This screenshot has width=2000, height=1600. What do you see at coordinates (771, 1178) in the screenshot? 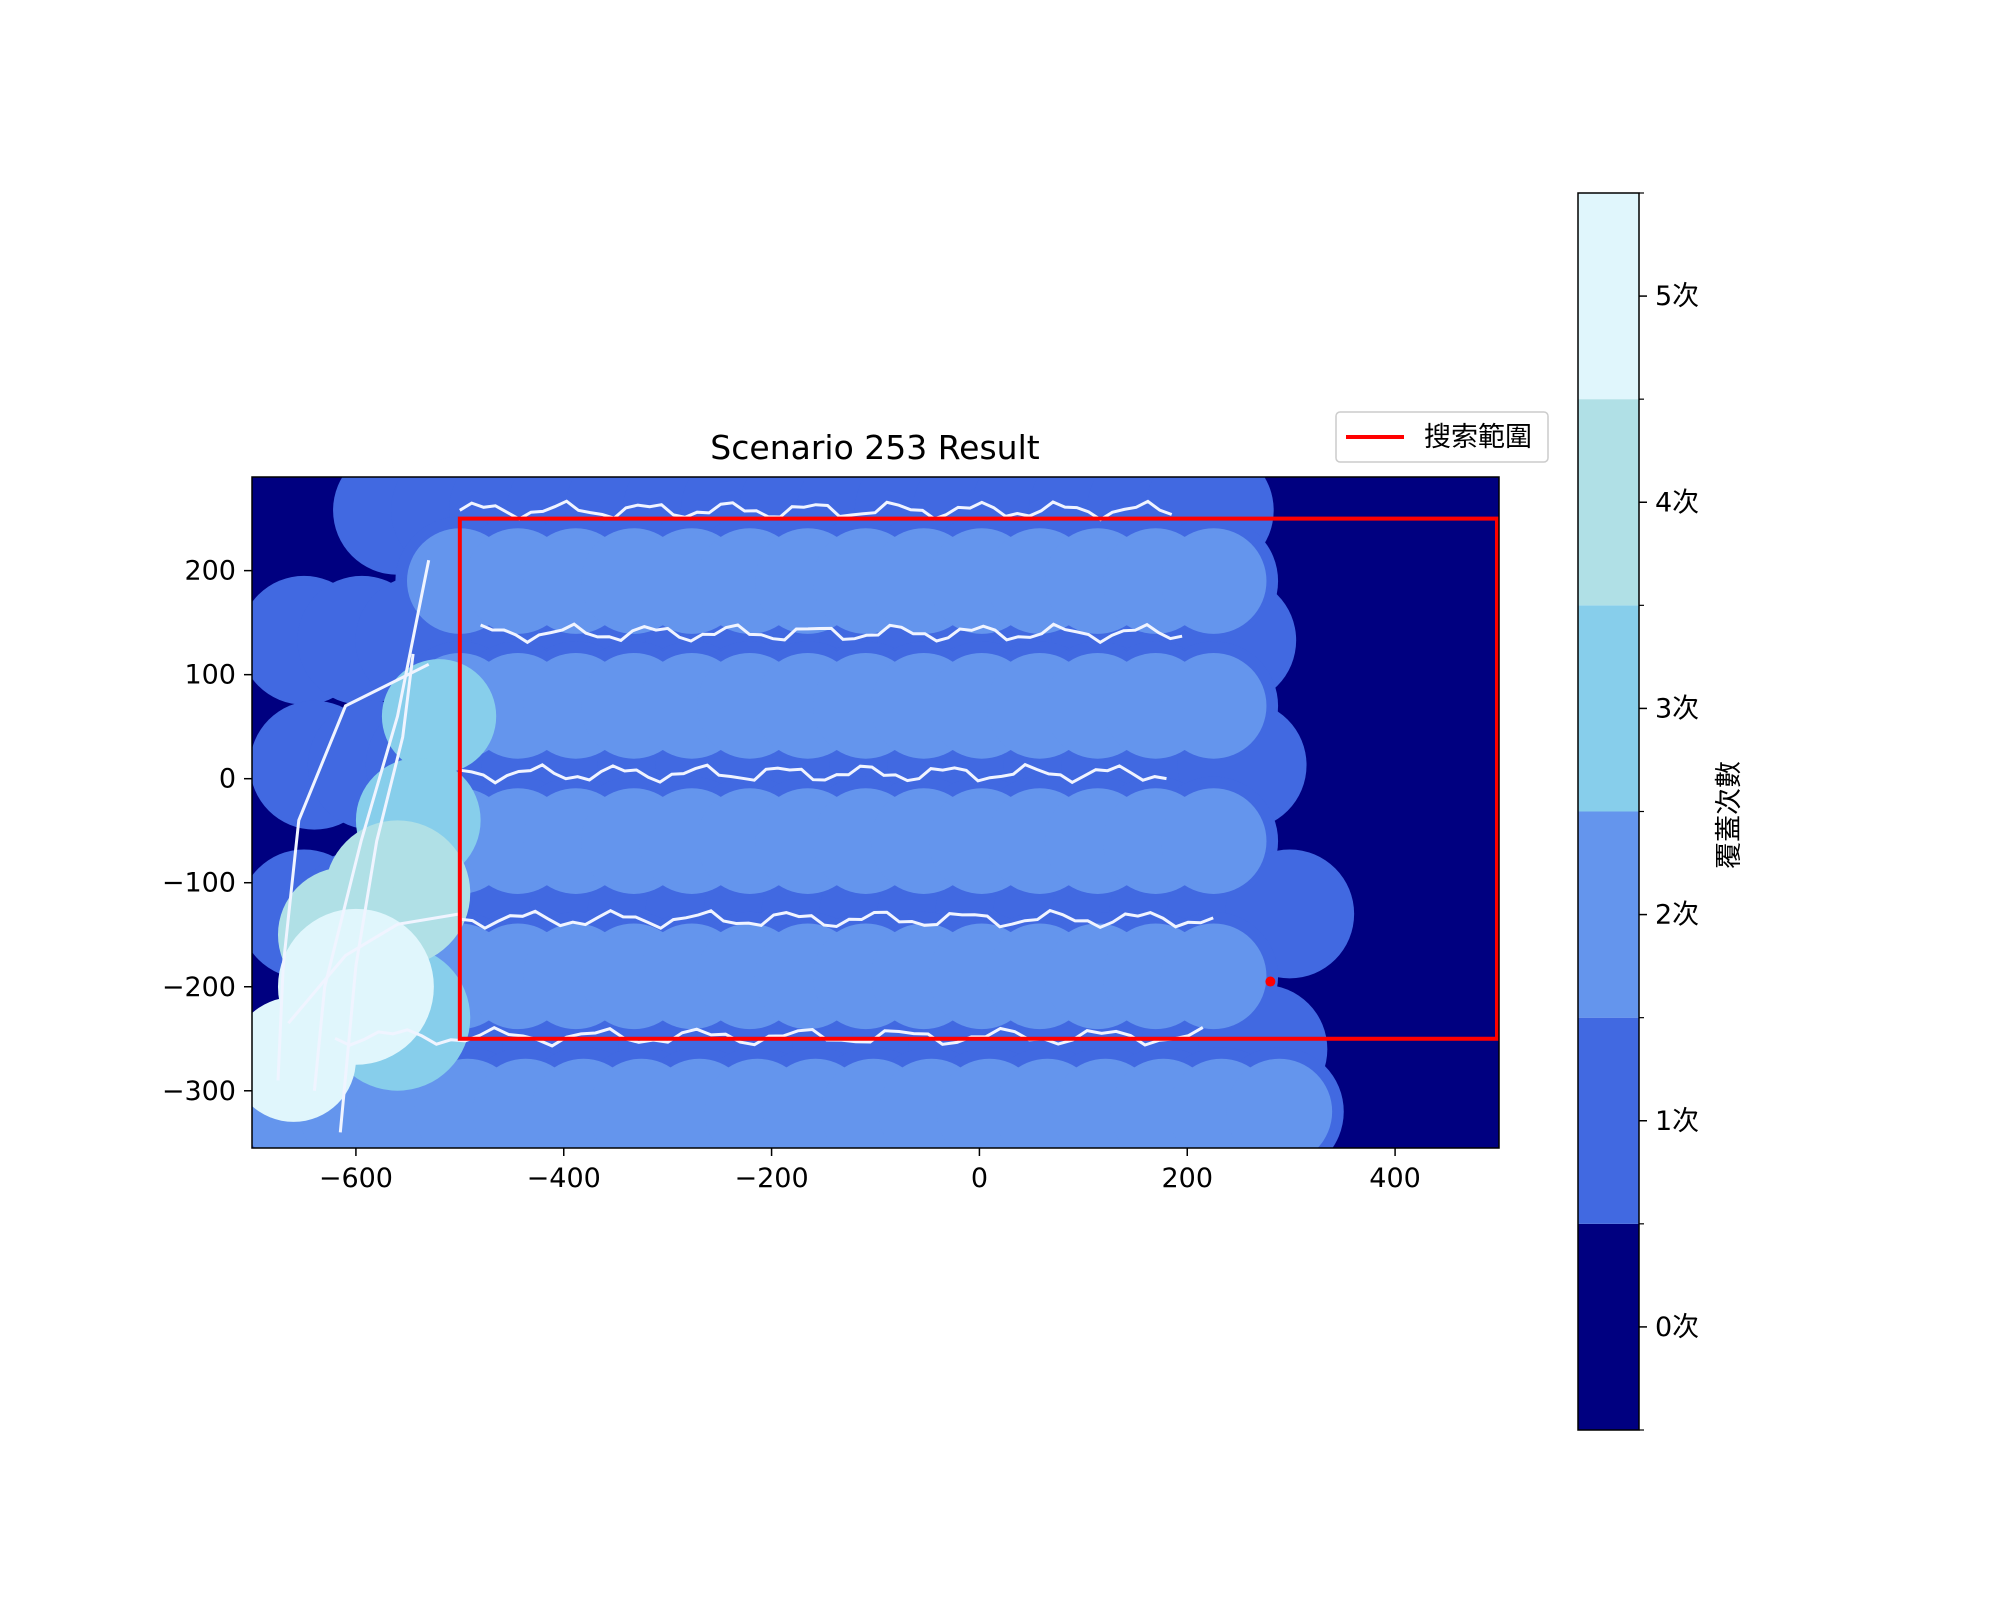
I see `x-tick-label: −200` at bounding box center [771, 1178].